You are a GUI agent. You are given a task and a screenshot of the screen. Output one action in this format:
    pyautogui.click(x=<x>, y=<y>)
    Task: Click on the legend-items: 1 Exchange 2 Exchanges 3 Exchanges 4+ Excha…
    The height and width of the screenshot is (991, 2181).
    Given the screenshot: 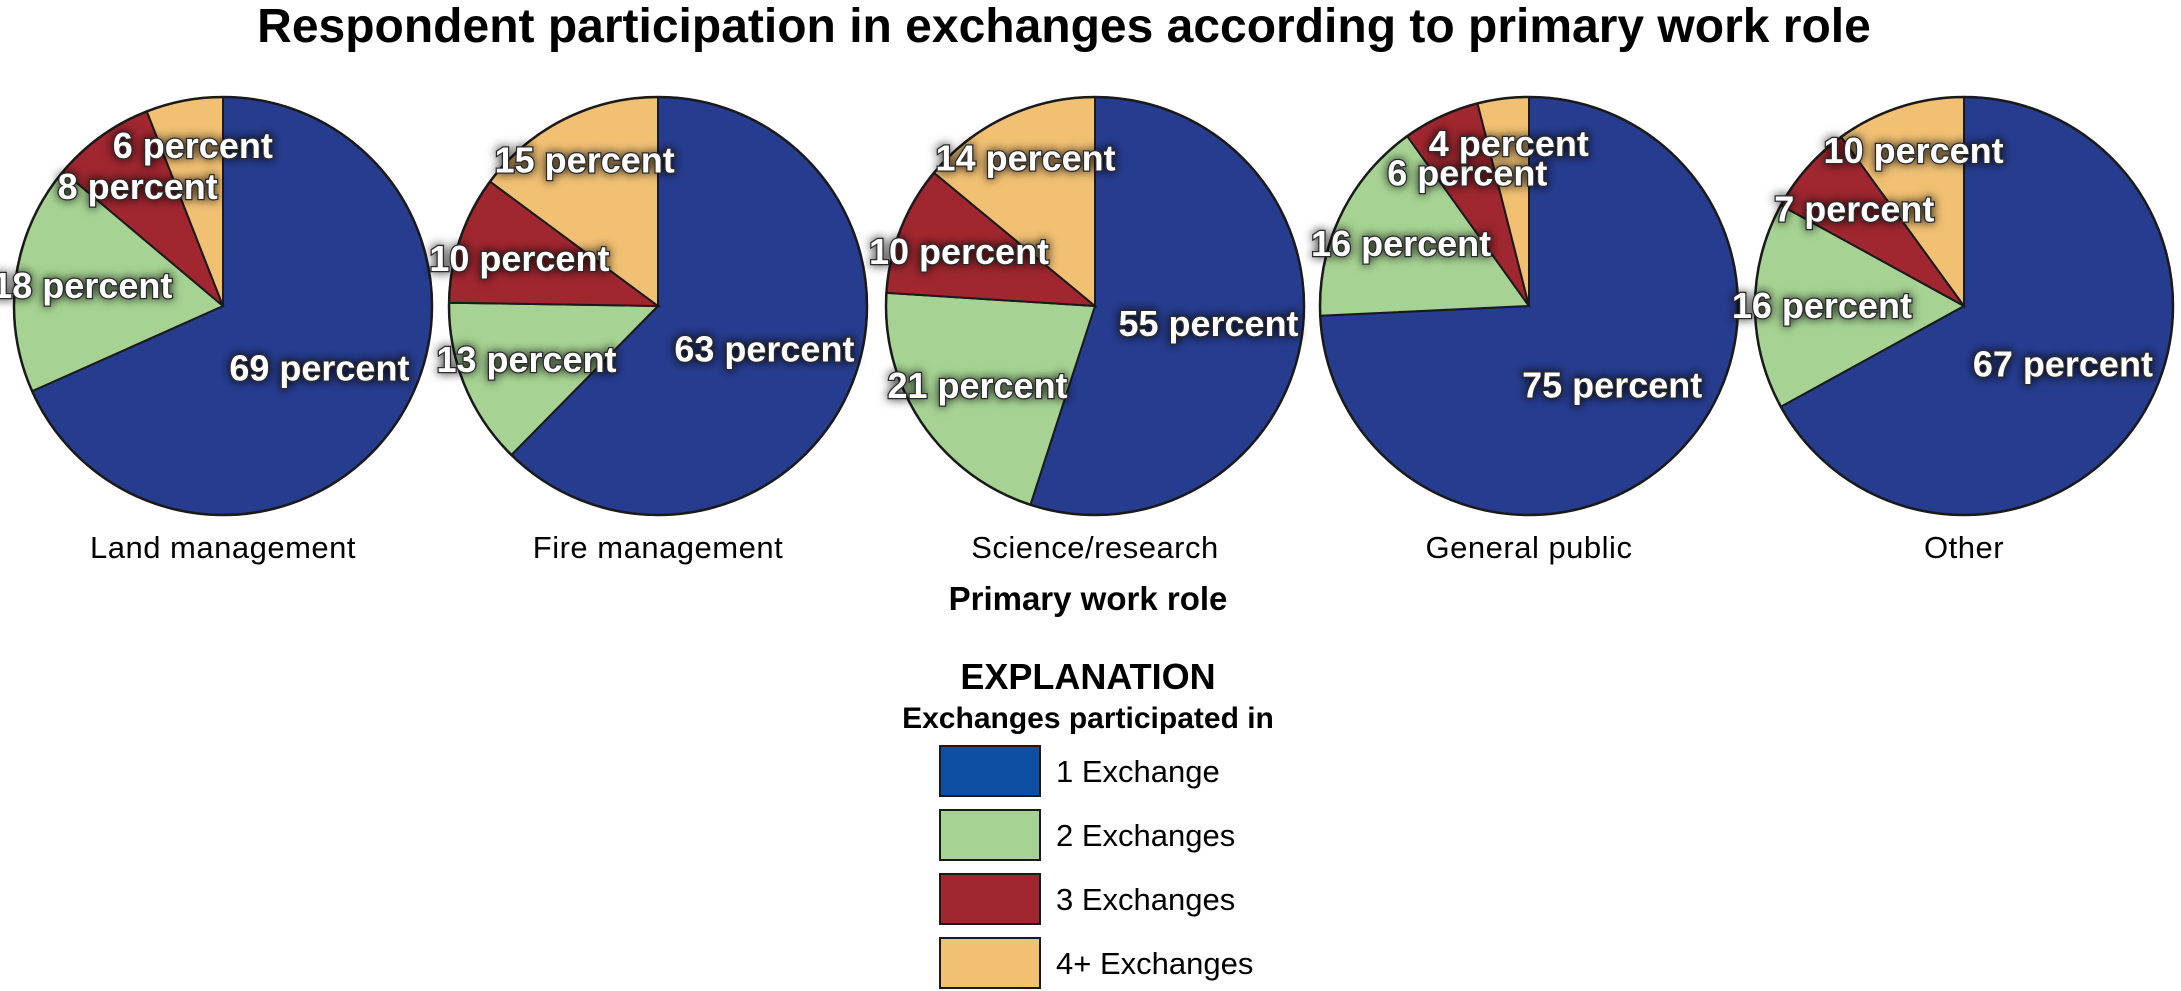 What is the action you would take?
    pyautogui.click(x=1096, y=867)
    